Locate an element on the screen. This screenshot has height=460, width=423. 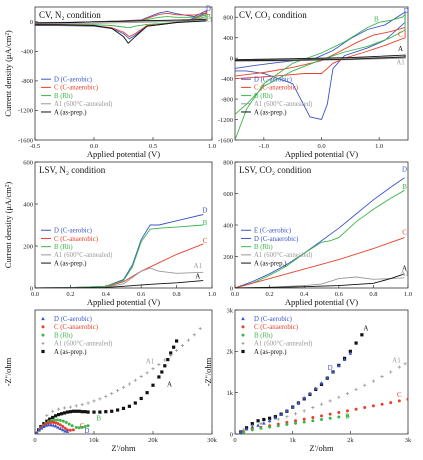
series-label: A1 is located at coordinates (150, 362).